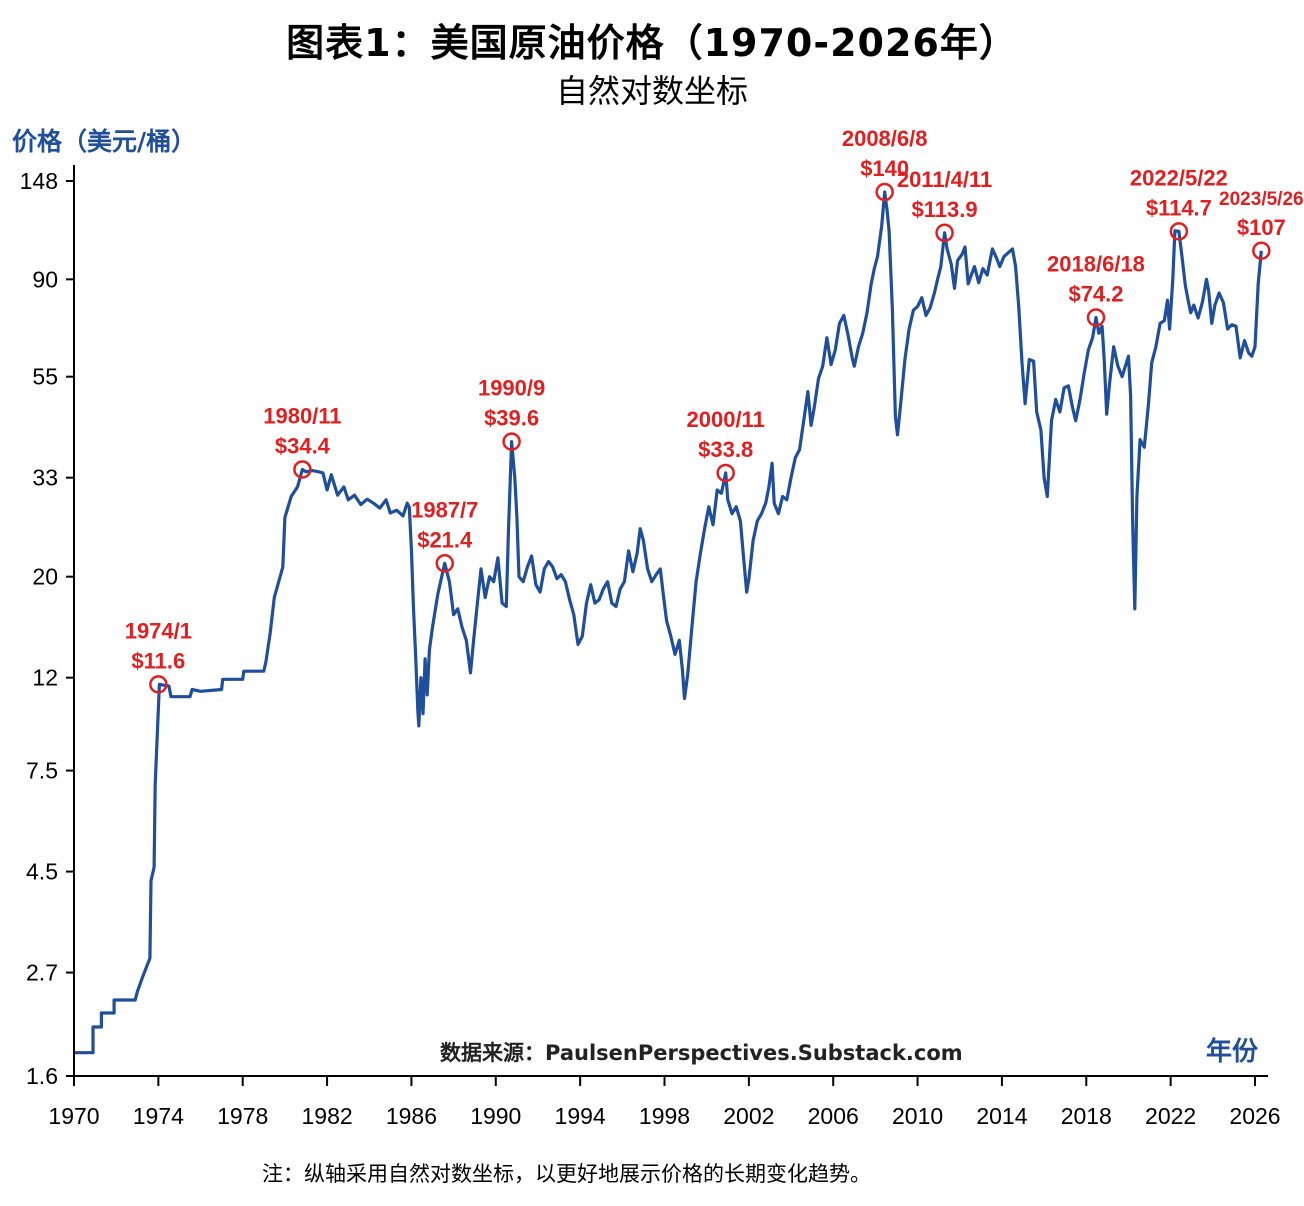 Image resolution: width=1304 pixels, height=1206 pixels. I want to click on y-tick-label: 7.5, so click(42, 771).